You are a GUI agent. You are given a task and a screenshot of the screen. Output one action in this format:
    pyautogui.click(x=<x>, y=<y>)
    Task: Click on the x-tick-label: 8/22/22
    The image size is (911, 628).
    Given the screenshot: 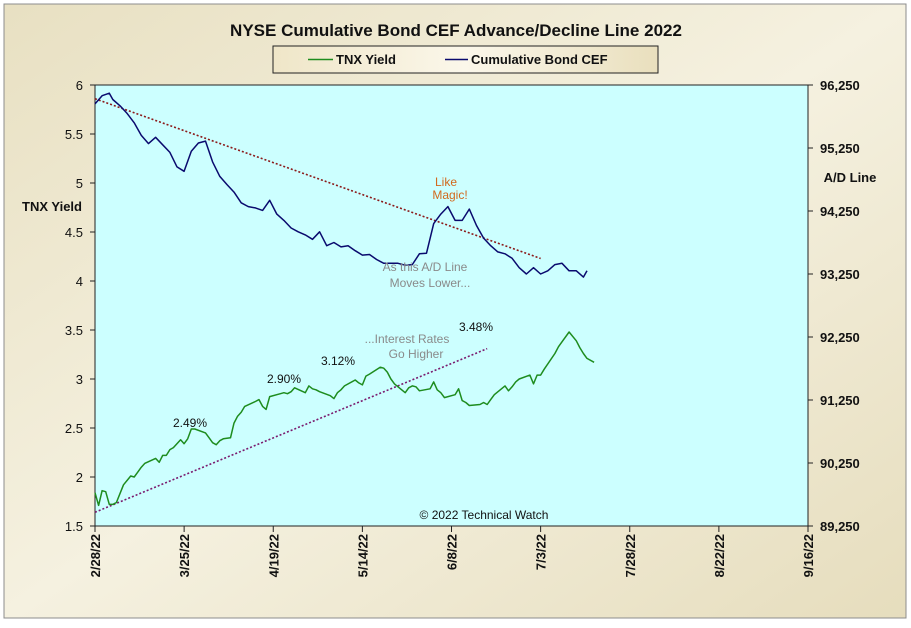 What is the action you would take?
    pyautogui.click(x=719, y=555)
    